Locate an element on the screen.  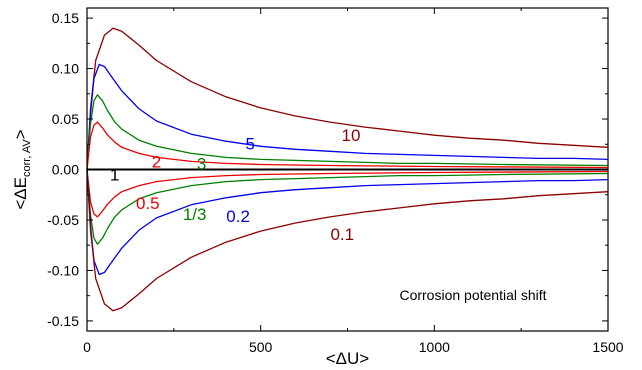
x-tick-label-1: 500 is located at coordinates (261, 347).